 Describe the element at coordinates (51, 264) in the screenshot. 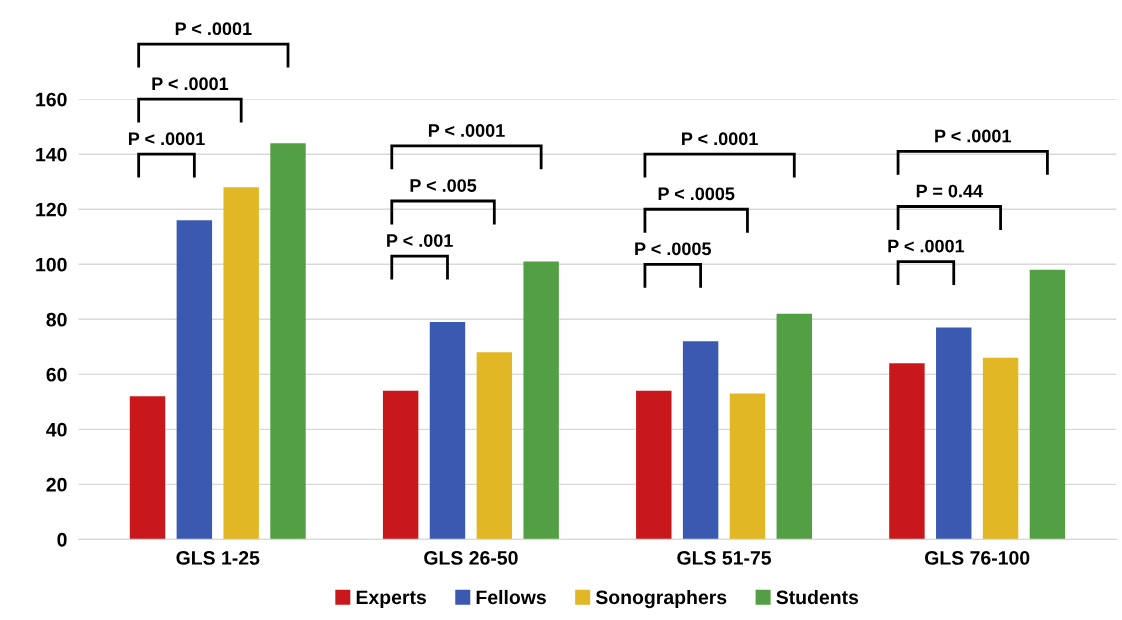

I see `y-tick-label: 100` at that location.